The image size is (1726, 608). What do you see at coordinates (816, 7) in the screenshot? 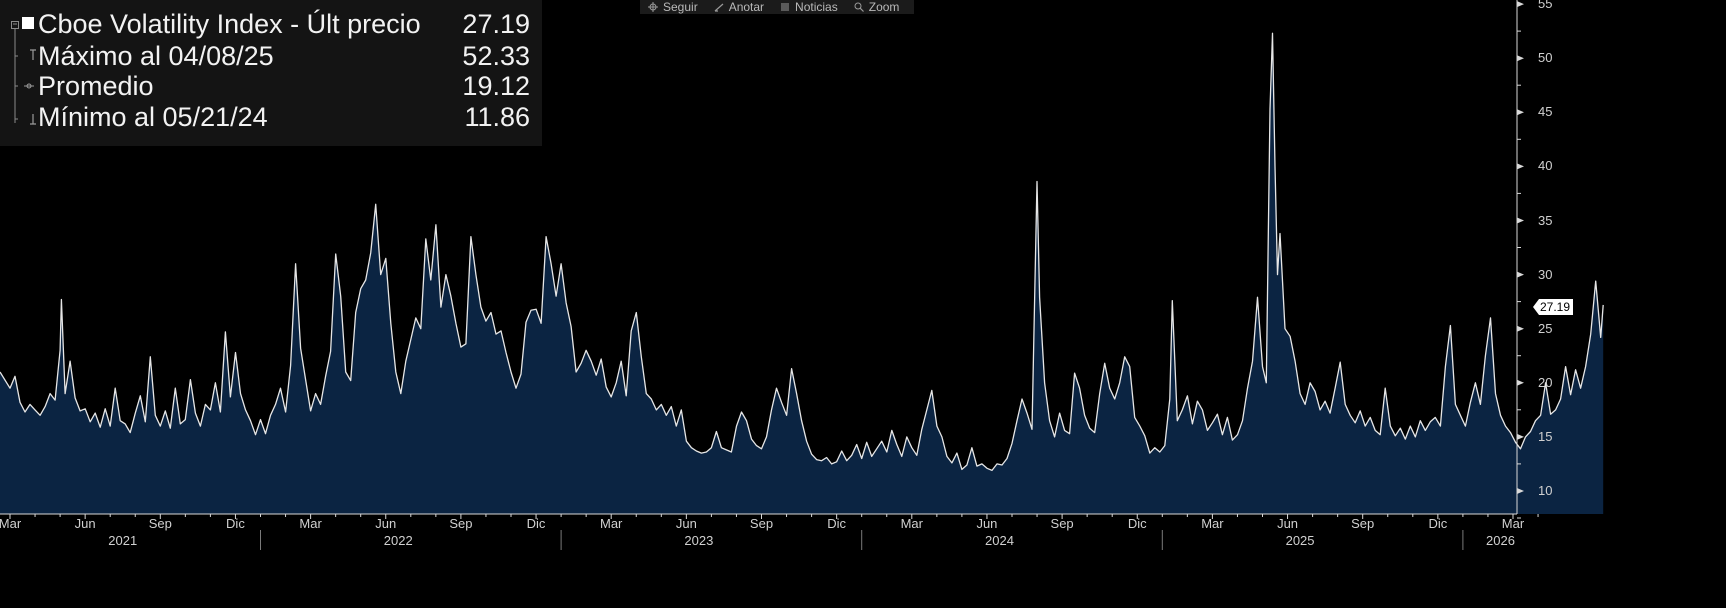
I see `news-label: Noticias` at bounding box center [816, 7].